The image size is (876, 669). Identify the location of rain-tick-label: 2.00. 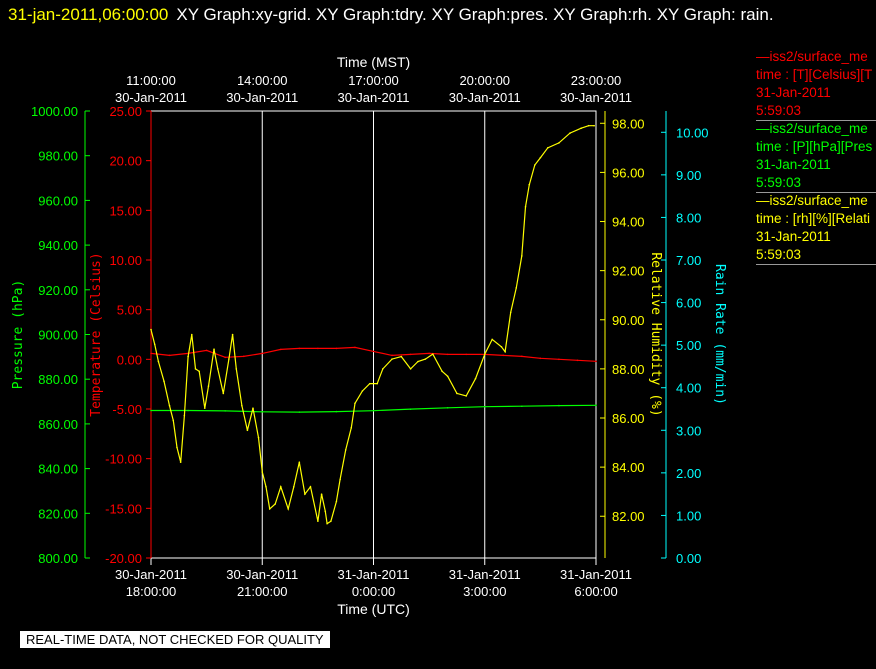
(688, 473).